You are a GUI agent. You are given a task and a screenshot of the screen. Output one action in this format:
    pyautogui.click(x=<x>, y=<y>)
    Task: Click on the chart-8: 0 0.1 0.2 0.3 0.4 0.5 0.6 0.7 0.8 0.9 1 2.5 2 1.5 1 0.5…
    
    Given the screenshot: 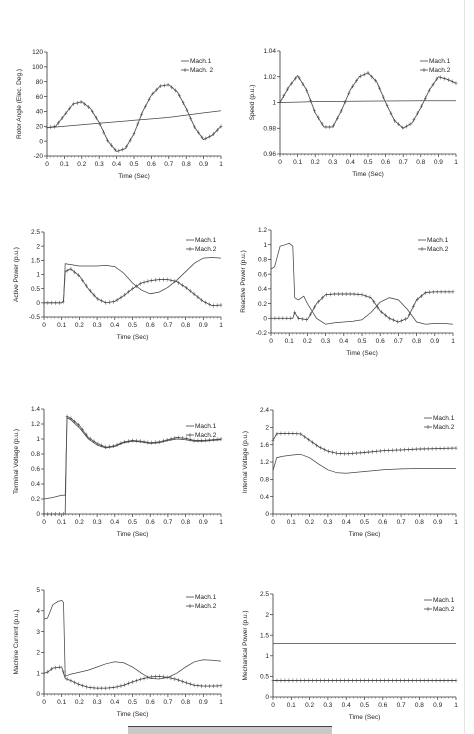 What is the action you would take?
    pyautogui.click(x=350, y=656)
    